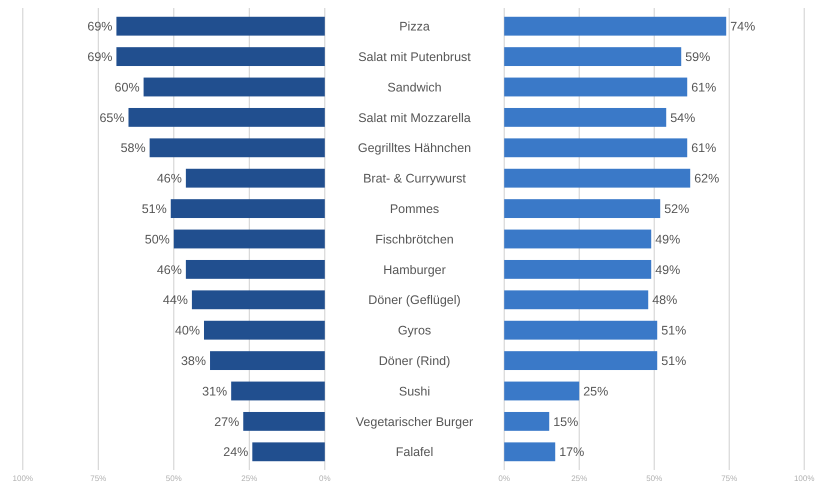 The height and width of the screenshot is (486, 815). What do you see at coordinates (415, 209) in the screenshot?
I see `y-tick-label: Pommes` at bounding box center [415, 209].